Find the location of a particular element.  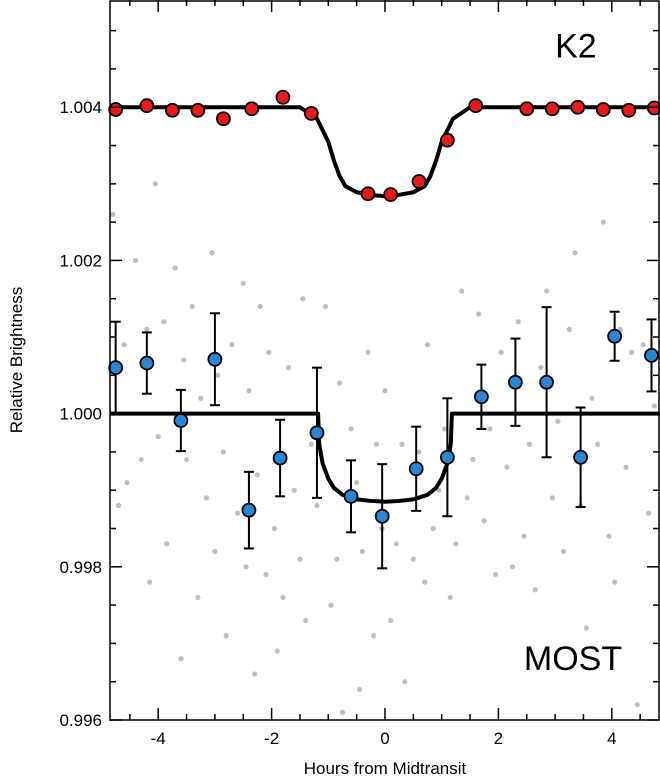

k2-model-line is located at coordinates (385, 152).